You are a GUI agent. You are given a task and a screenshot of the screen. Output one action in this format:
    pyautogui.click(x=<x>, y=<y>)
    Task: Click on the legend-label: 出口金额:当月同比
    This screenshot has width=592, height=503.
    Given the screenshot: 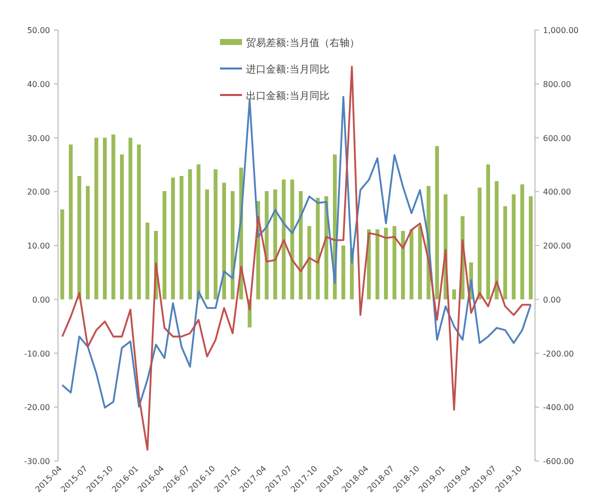 What is the action you would take?
    pyautogui.click(x=288, y=96)
    